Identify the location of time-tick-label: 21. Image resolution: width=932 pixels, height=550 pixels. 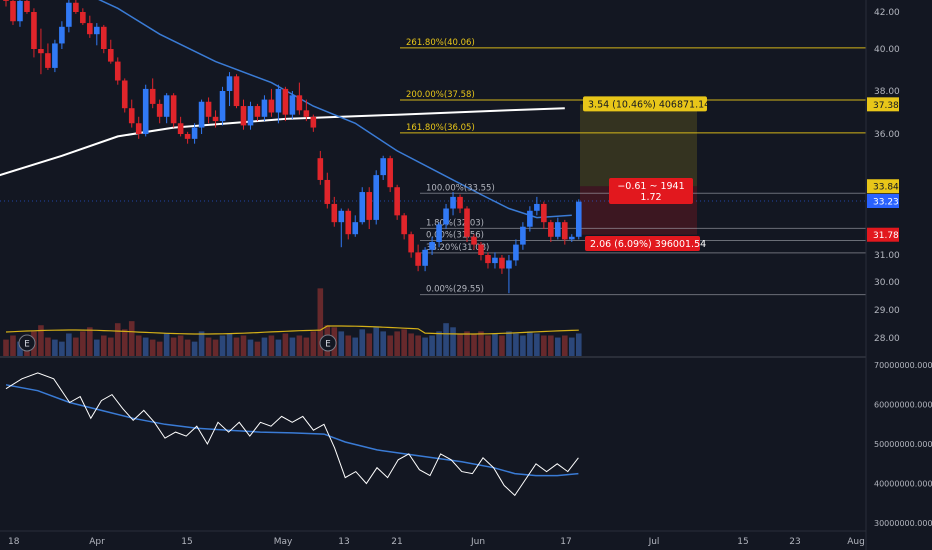
(396, 542).